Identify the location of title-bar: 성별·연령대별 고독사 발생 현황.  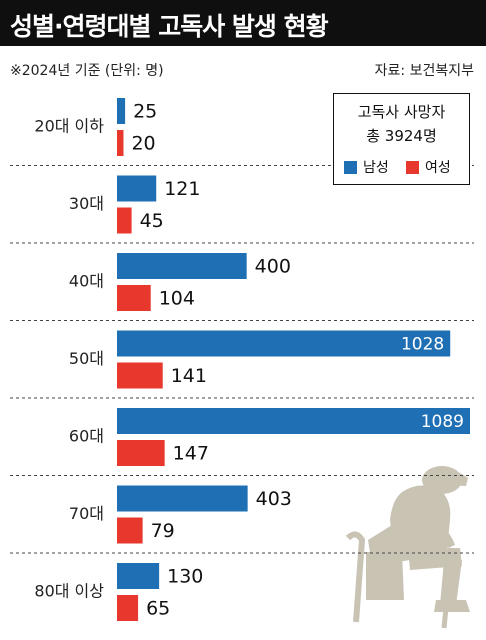
(243, 23).